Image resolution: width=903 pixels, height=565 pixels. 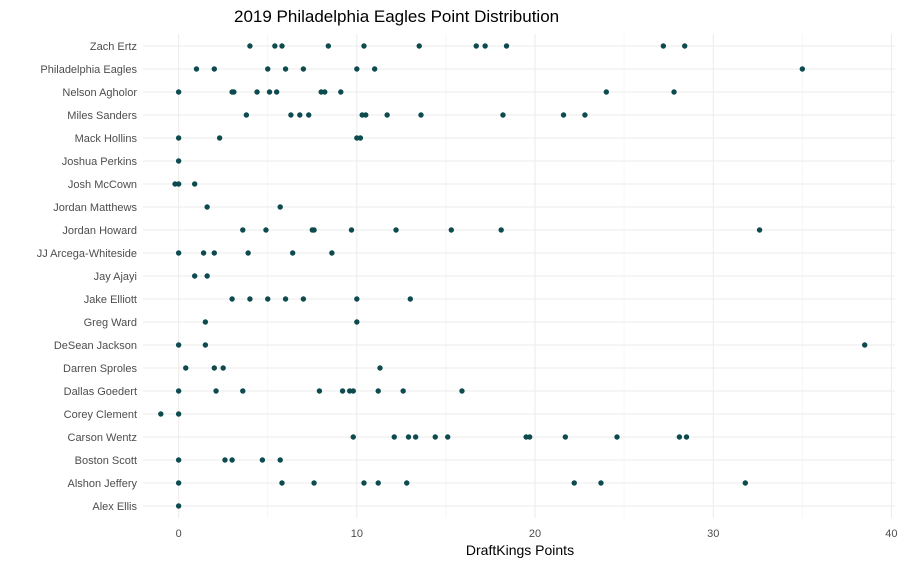 I want to click on y-tick-label: JJ Arcega-Whiteside, so click(x=87, y=254).